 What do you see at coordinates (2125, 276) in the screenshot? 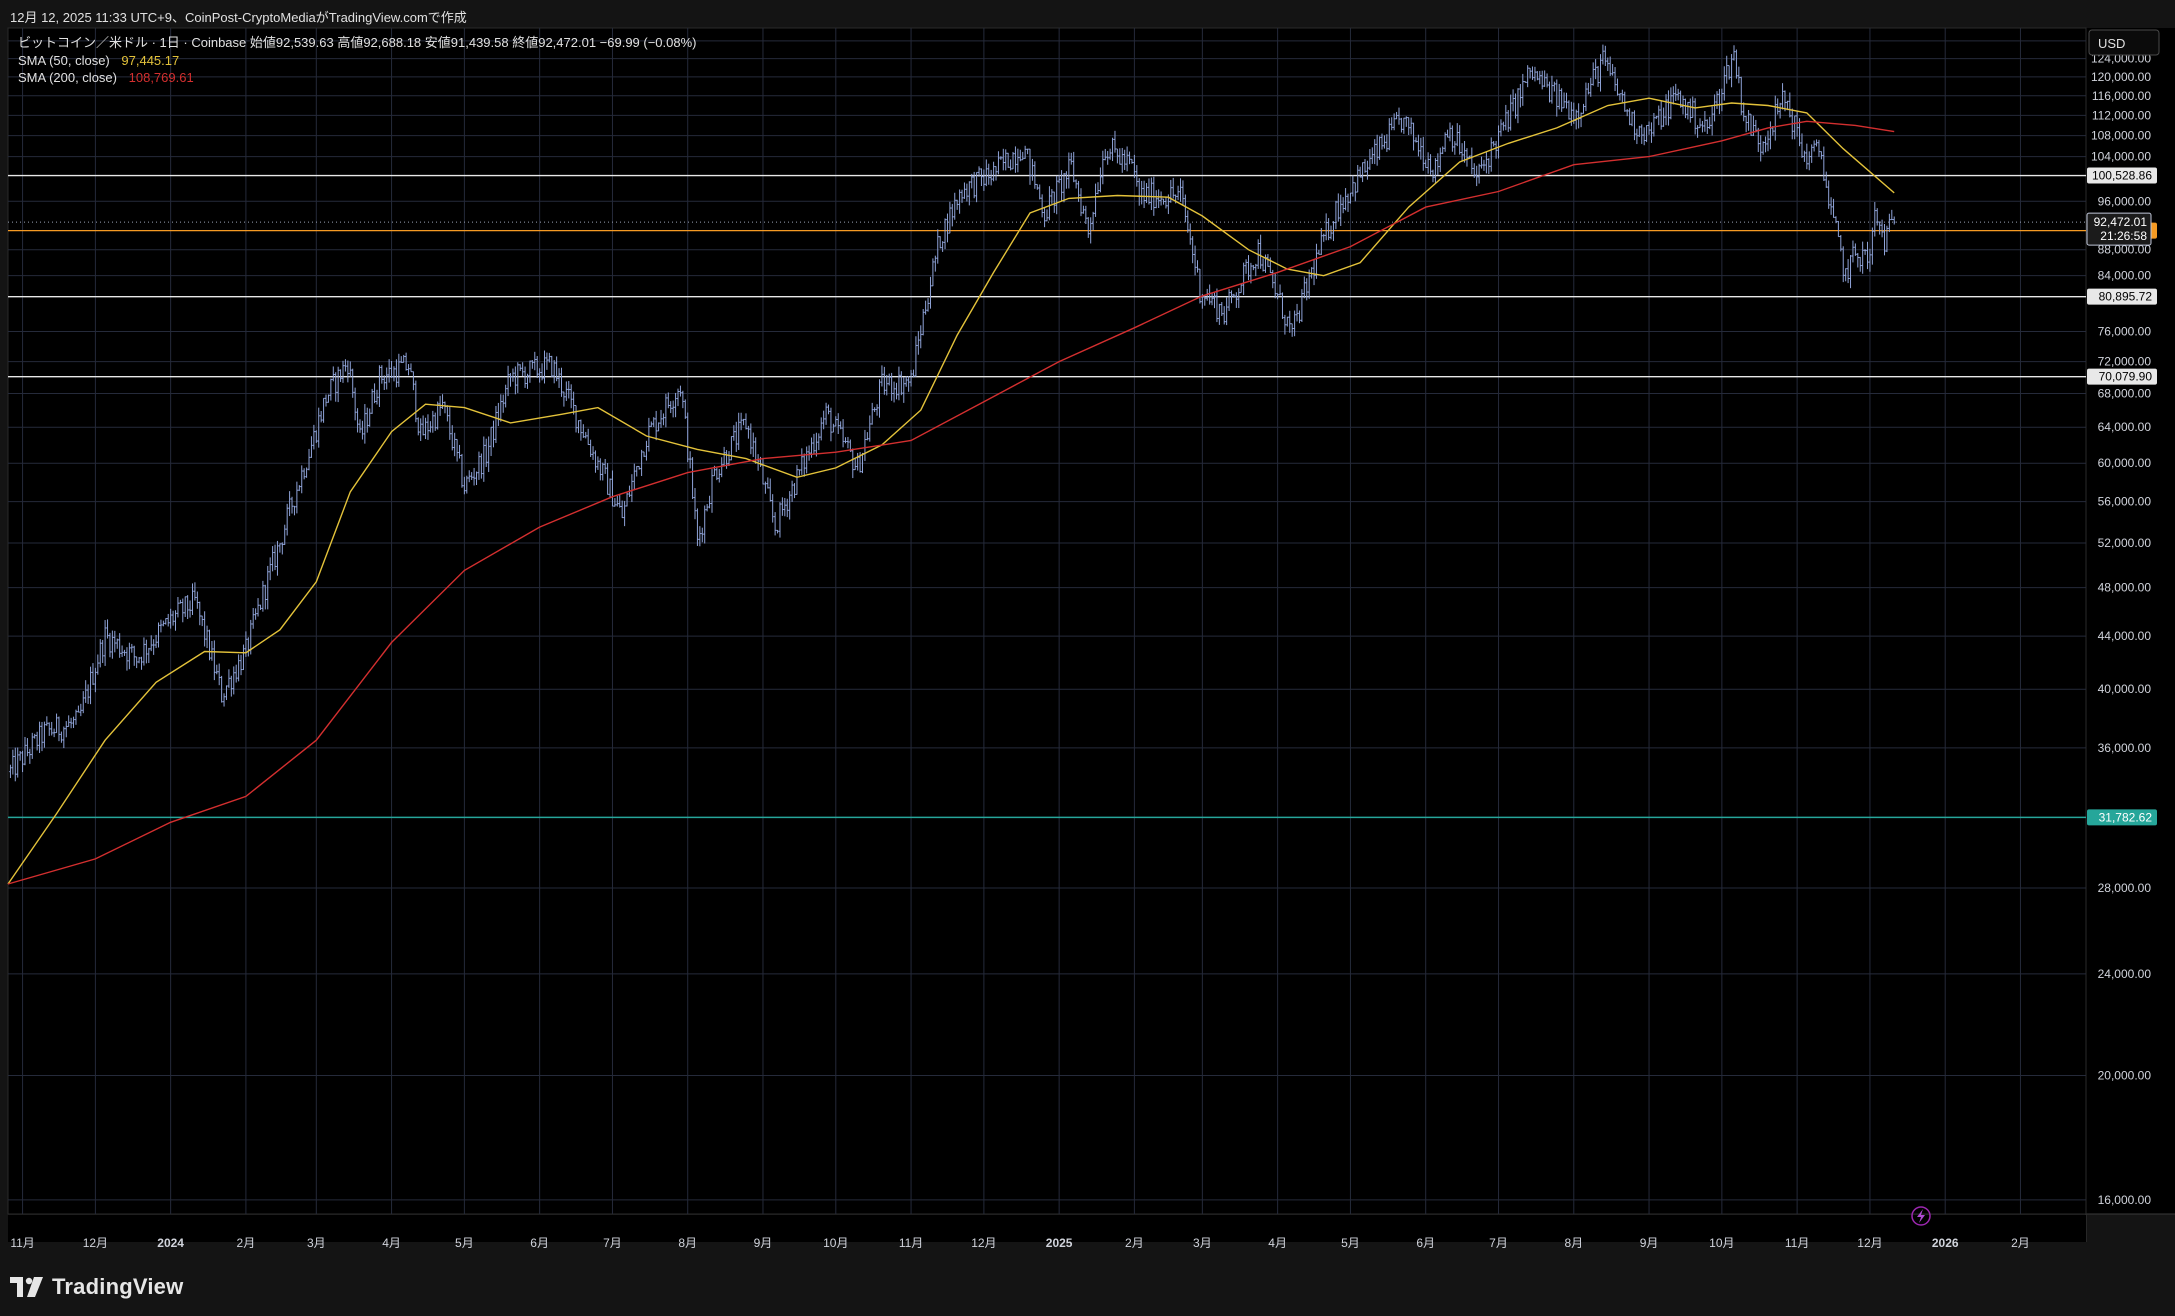
I see `price-tick-label: 84,000.00` at bounding box center [2125, 276].